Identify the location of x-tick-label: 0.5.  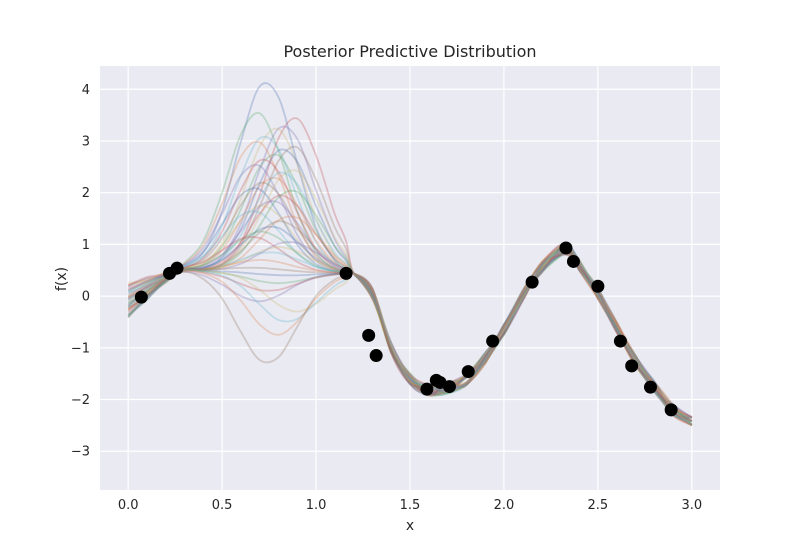
(222, 505).